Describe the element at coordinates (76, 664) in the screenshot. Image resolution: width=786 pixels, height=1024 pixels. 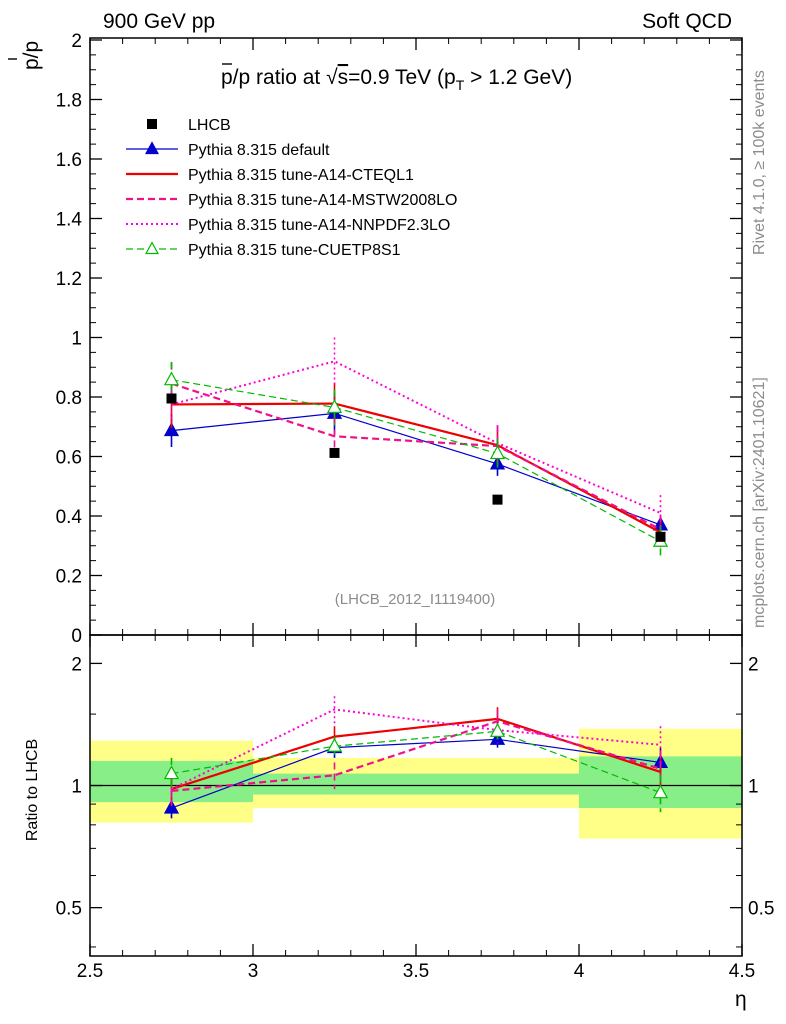
I see `ratio-y-tick-label: 2` at that location.